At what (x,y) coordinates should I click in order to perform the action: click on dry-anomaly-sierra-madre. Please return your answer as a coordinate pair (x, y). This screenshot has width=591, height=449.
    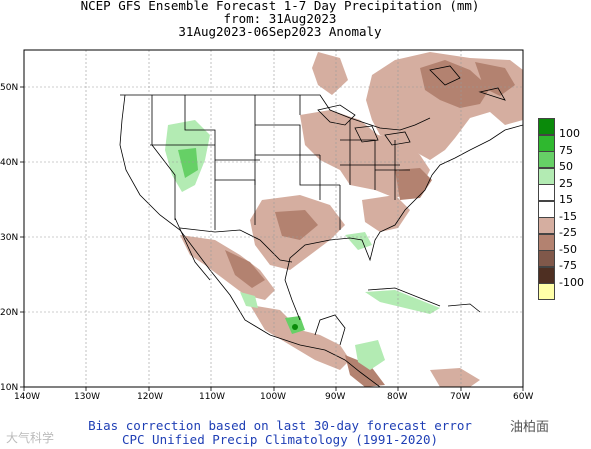
    Looking at the image, I should click on (245, 269).